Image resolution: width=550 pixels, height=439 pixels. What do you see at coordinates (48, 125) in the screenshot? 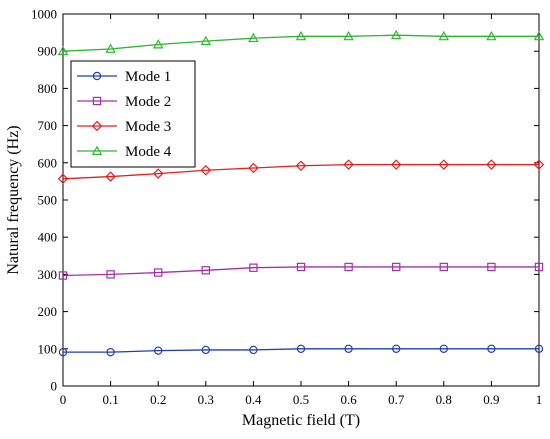
I see `y-tick-label: 700` at bounding box center [48, 125].